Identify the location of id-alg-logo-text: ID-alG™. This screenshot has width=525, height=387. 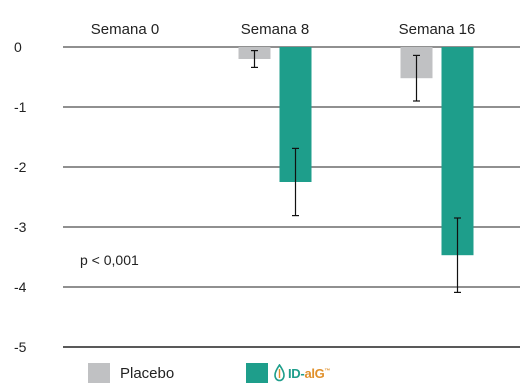
(309, 373).